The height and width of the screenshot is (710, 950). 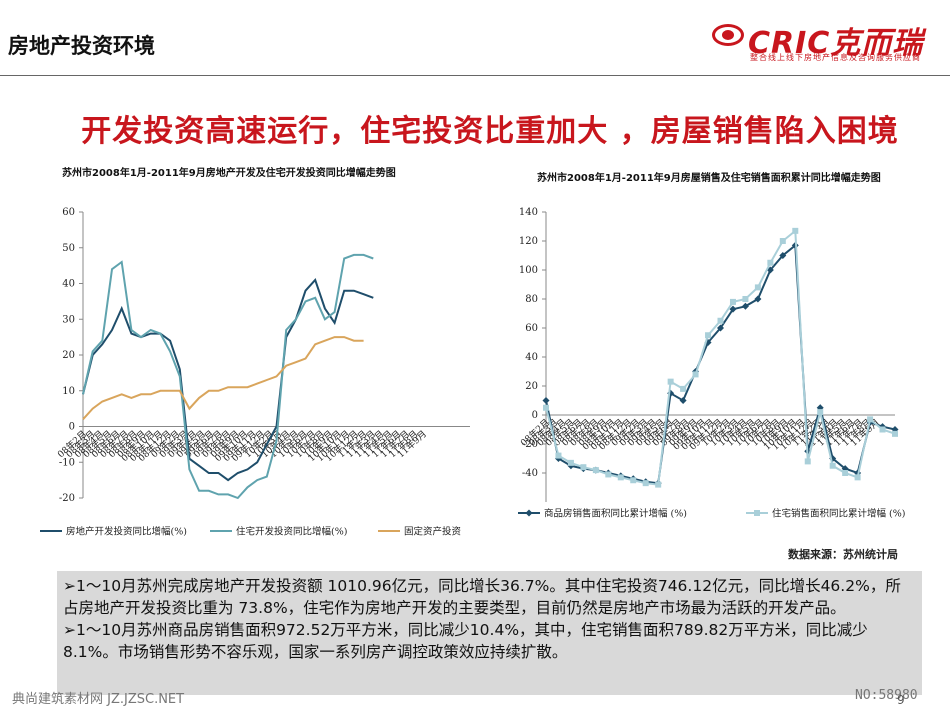 What do you see at coordinates (843, 554) in the screenshot?
I see `data-source: 数据来源：苏州统计局` at bounding box center [843, 554].